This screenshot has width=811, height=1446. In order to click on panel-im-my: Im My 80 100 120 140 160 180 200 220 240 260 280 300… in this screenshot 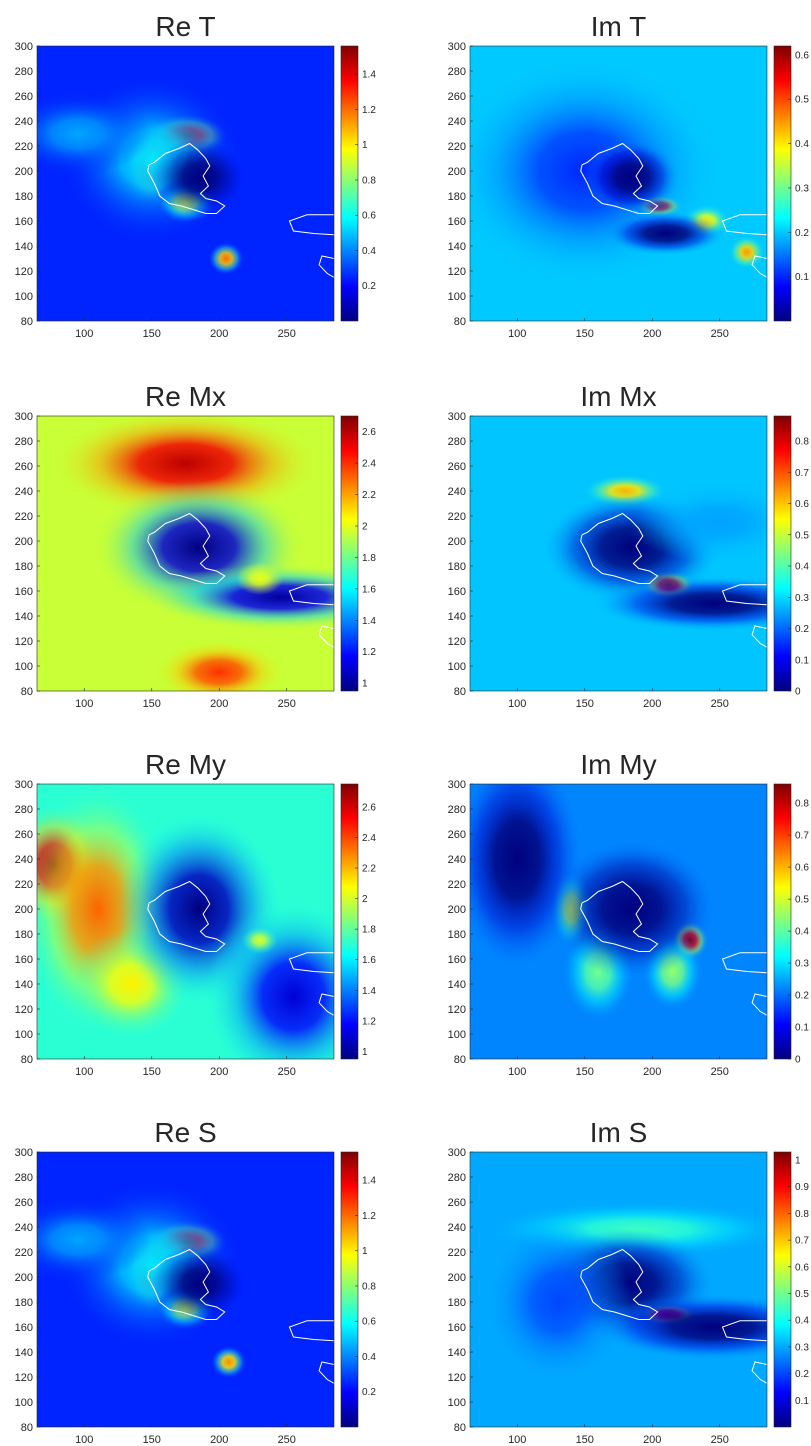, I will do `click(629, 913)`.